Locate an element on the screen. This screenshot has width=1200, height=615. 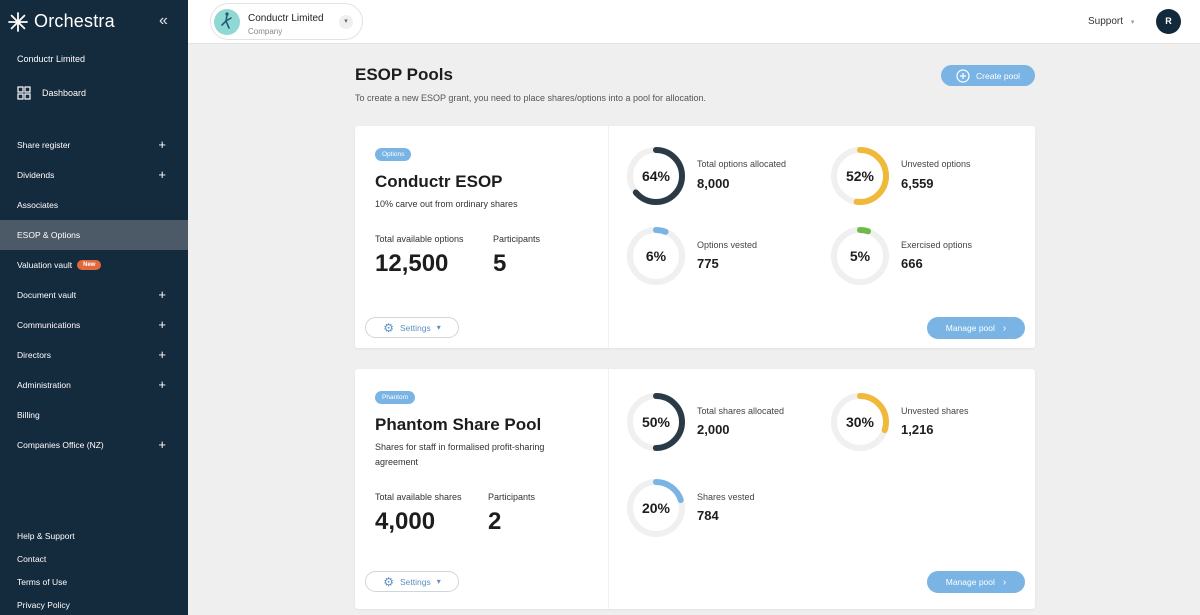
footer-link-privacy: Privacy Policy is located at coordinates (43, 605).